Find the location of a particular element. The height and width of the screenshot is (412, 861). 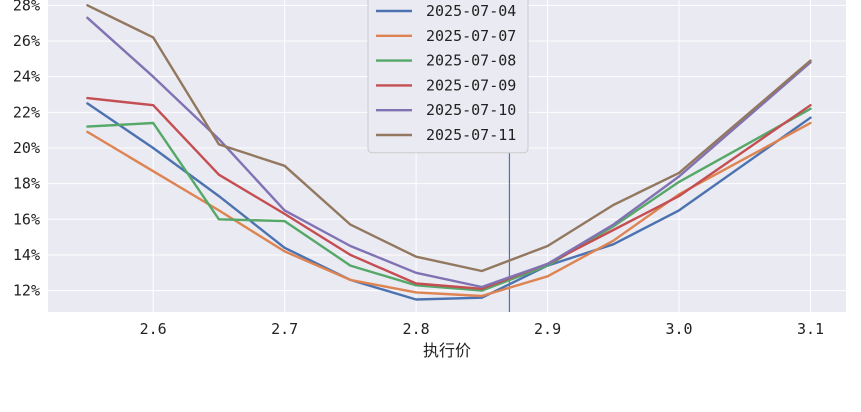

x-tick-label: 3.0 is located at coordinates (678, 329).